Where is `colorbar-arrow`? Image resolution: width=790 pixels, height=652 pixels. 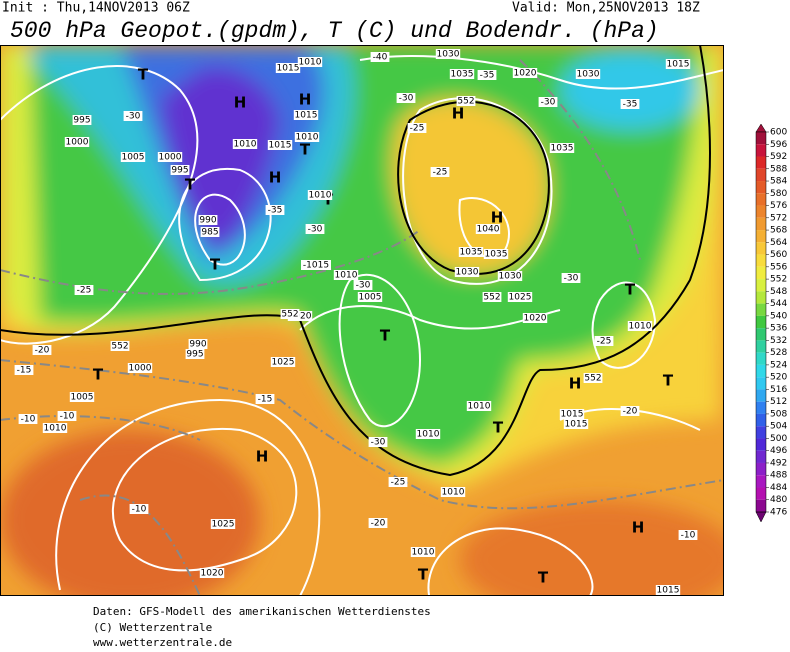 colorbar-arrow is located at coordinates (761, 128).